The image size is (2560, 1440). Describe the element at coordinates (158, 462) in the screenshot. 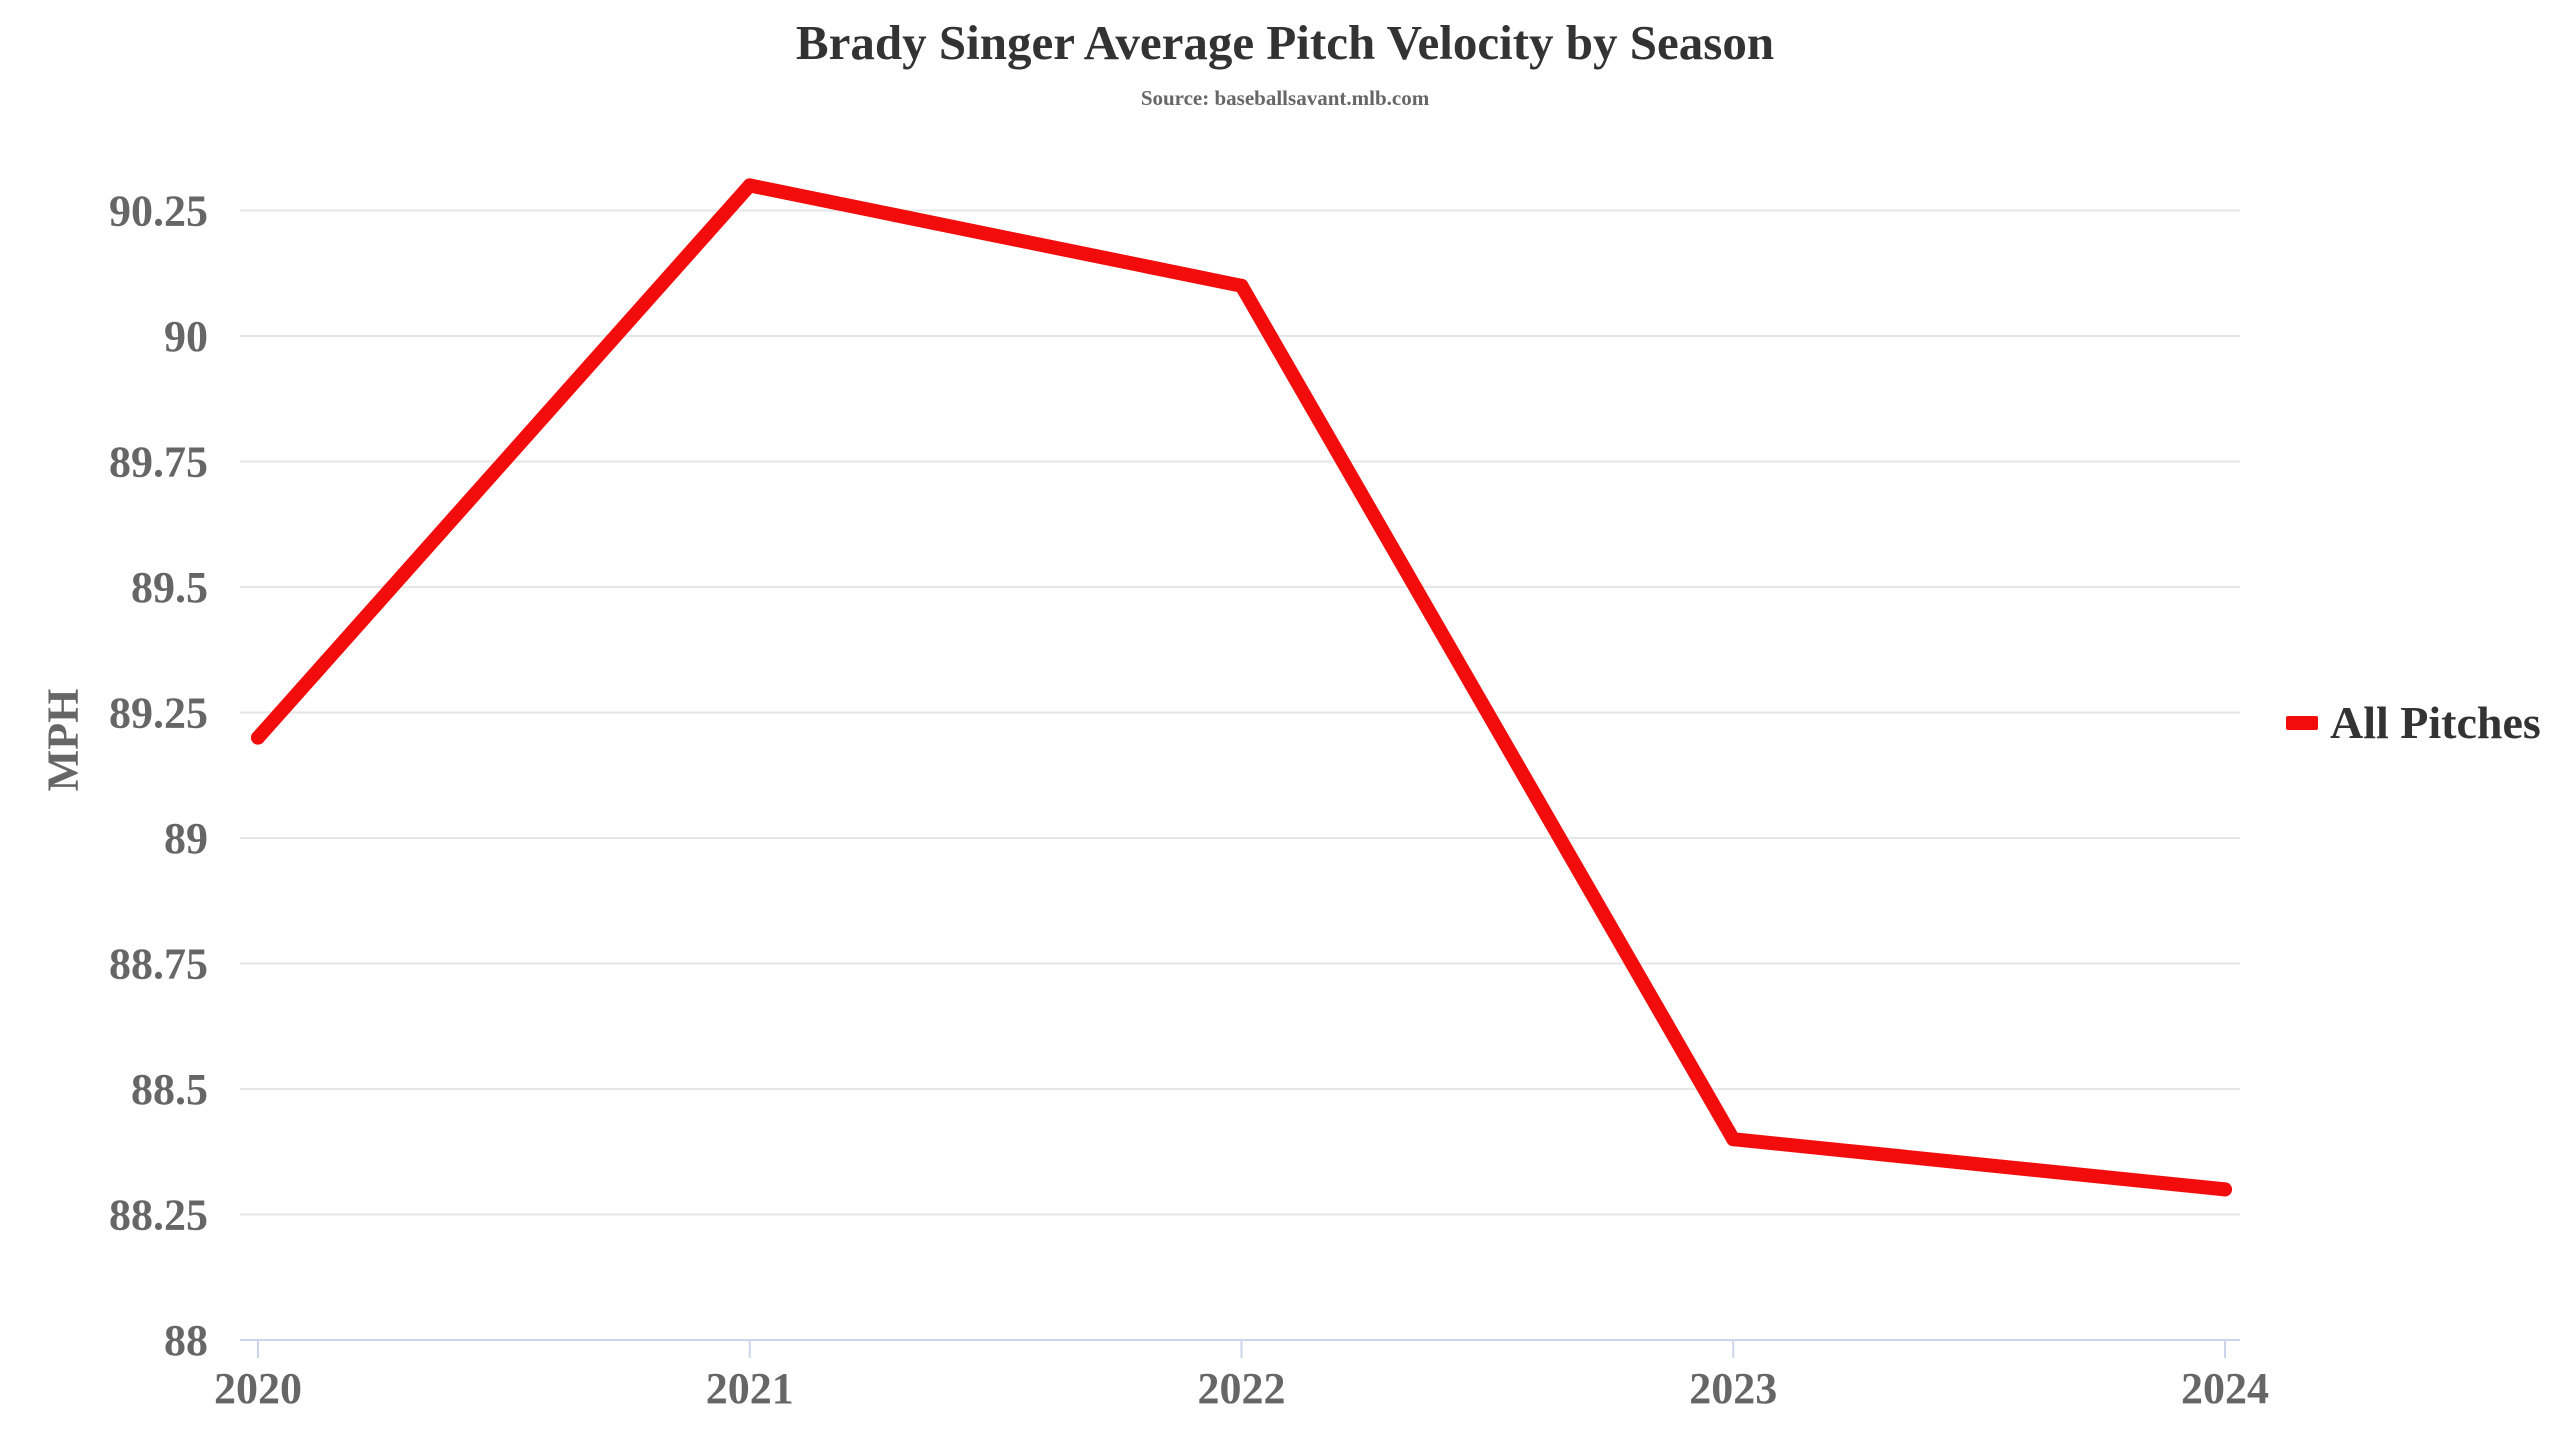

I see `y-tick-label: 89.75` at that location.